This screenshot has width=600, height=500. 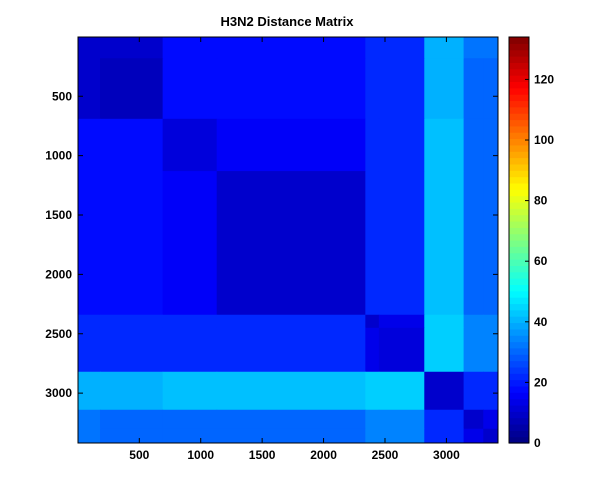 I want to click on colorbar-tick-label: 100, so click(x=544, y=140).